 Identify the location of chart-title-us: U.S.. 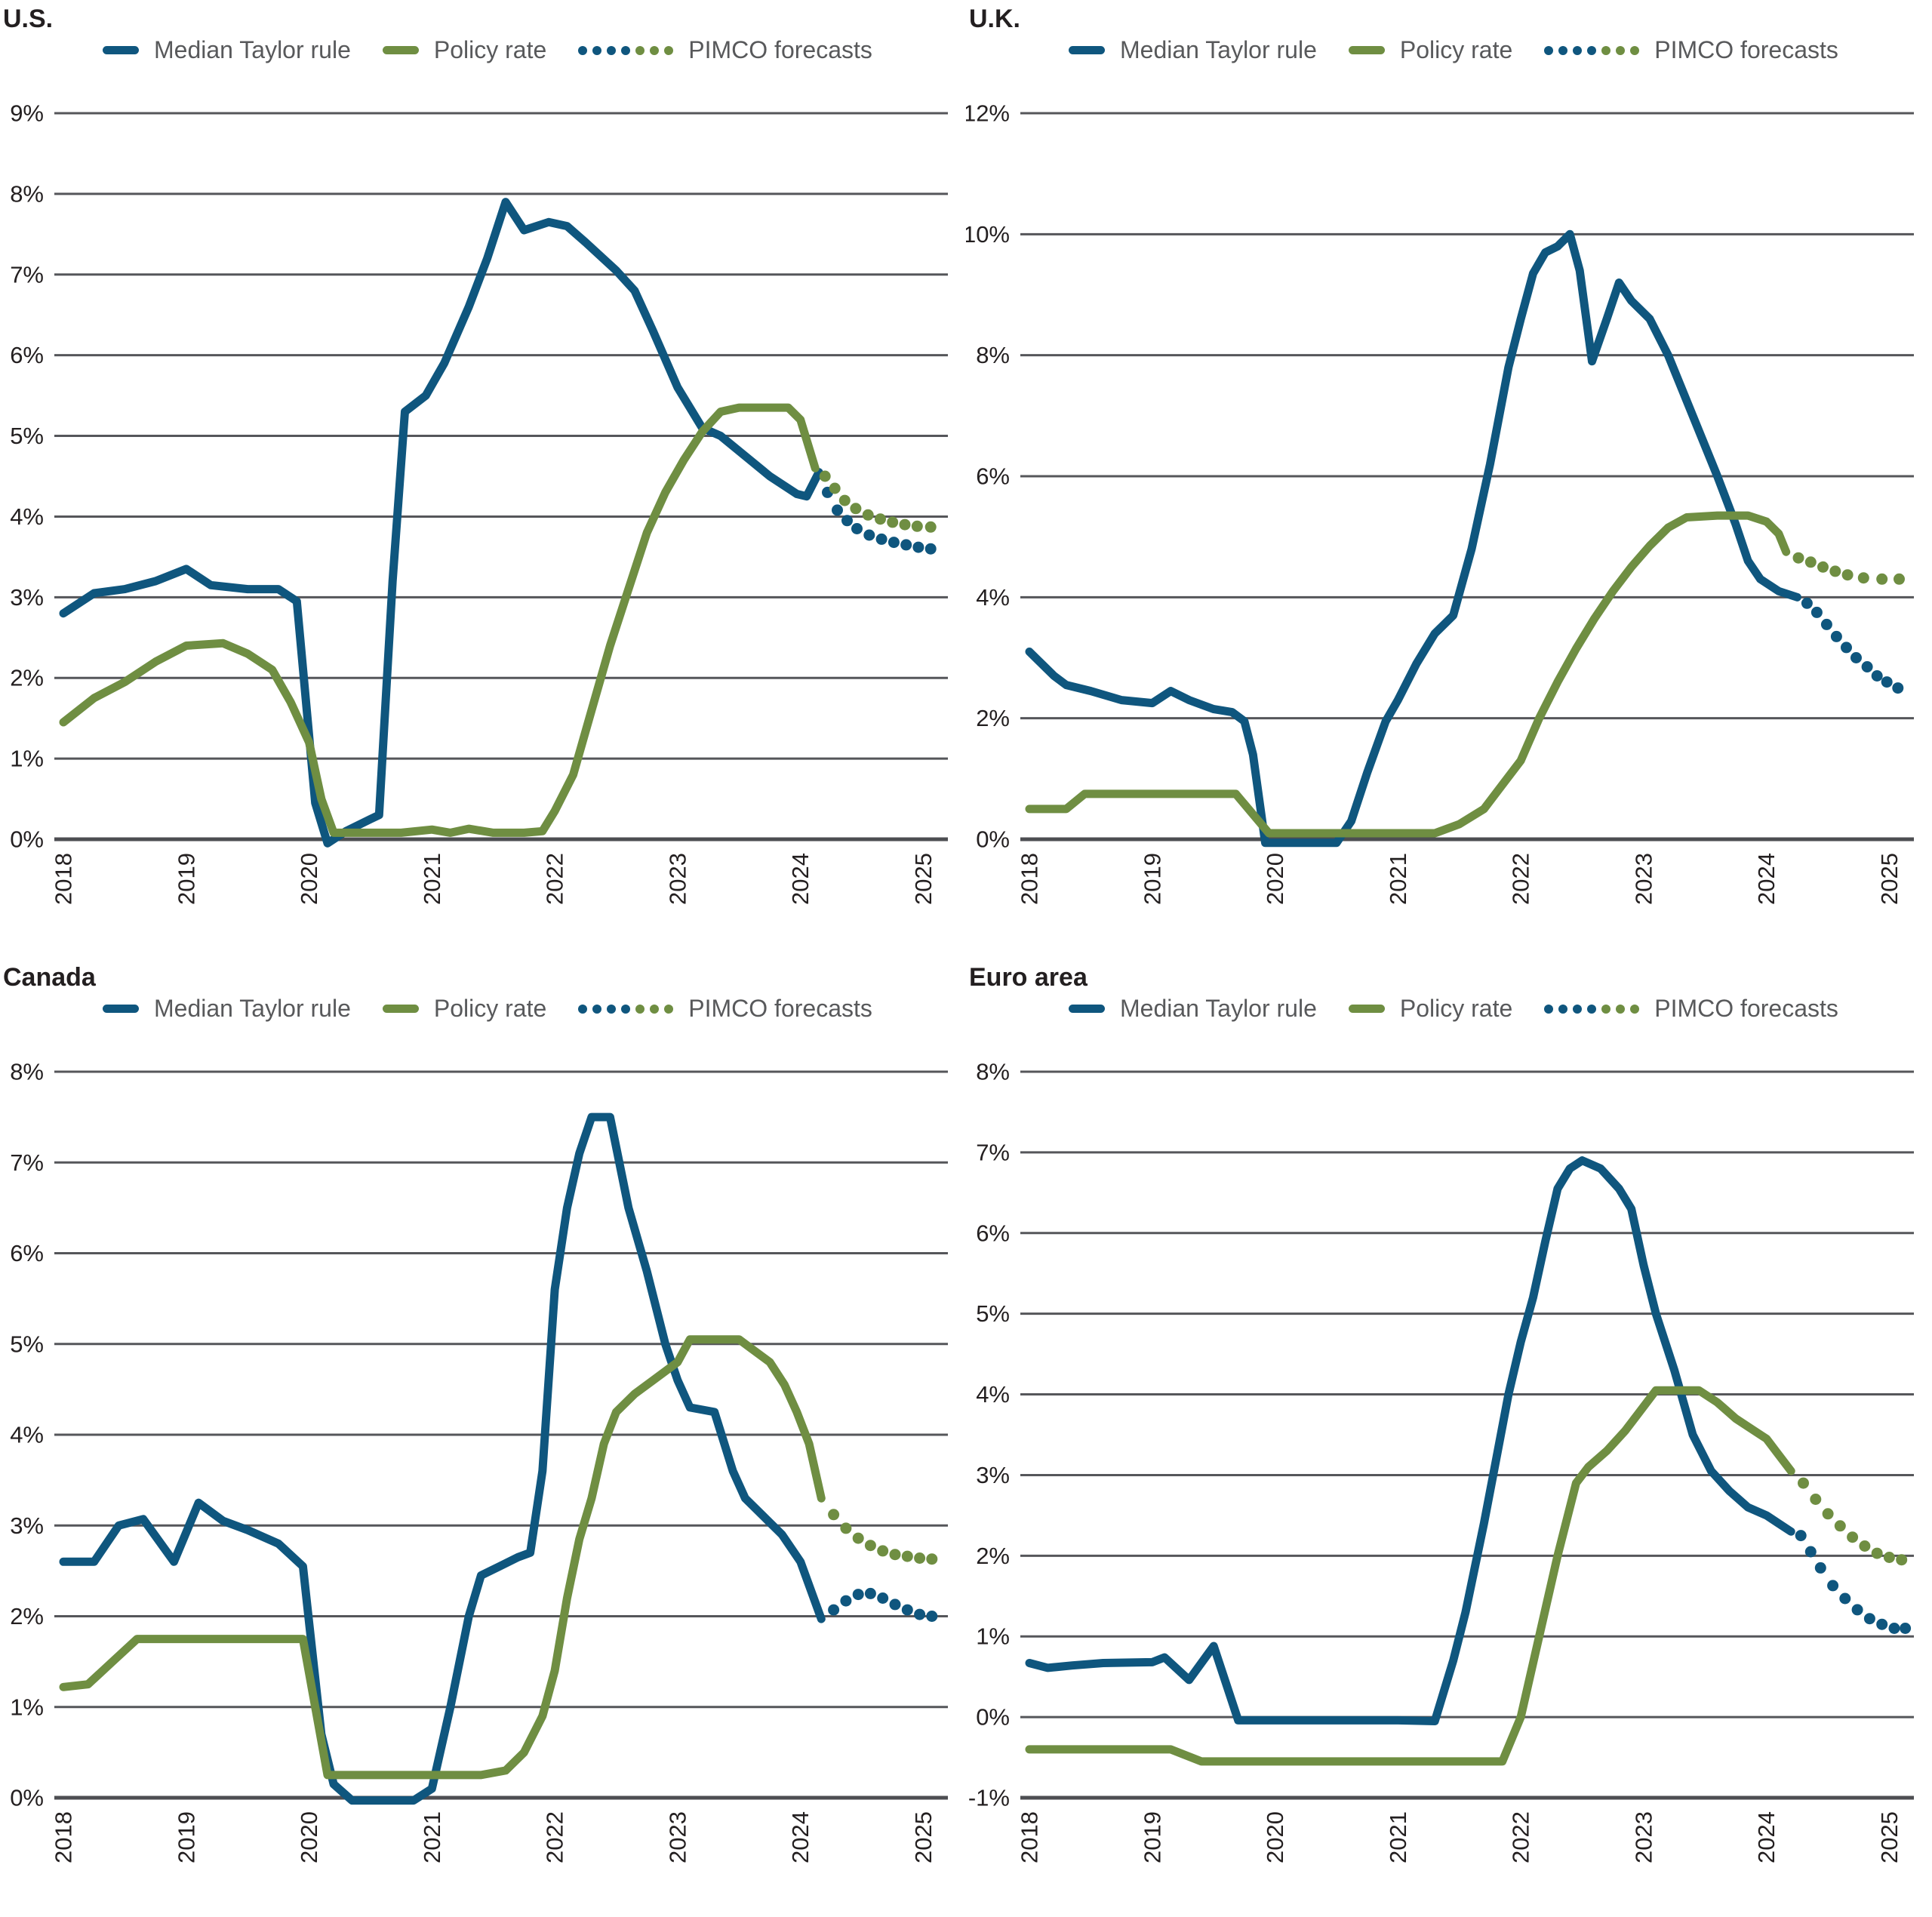
(28, 19).